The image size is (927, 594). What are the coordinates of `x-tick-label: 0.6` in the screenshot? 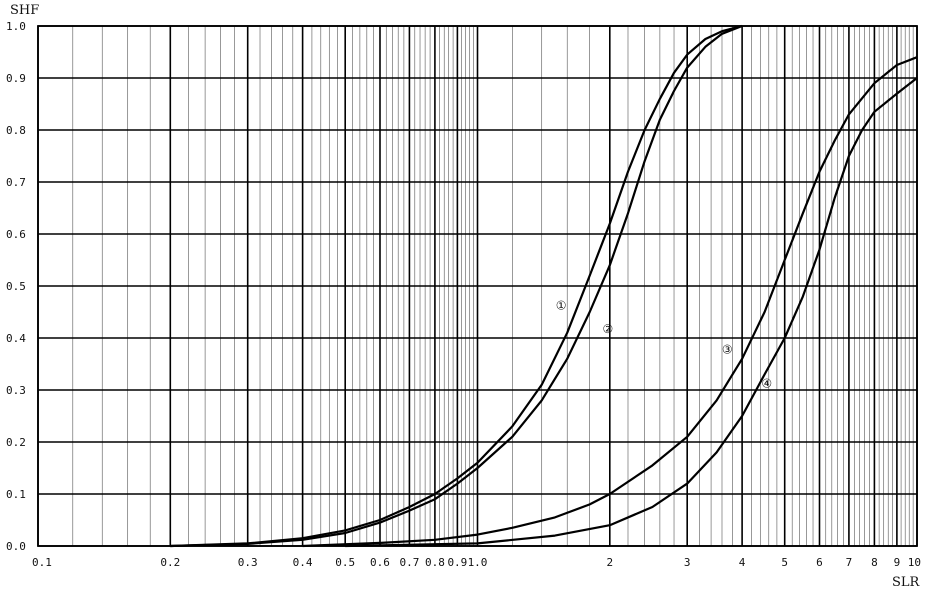 It's located at (380, 562).